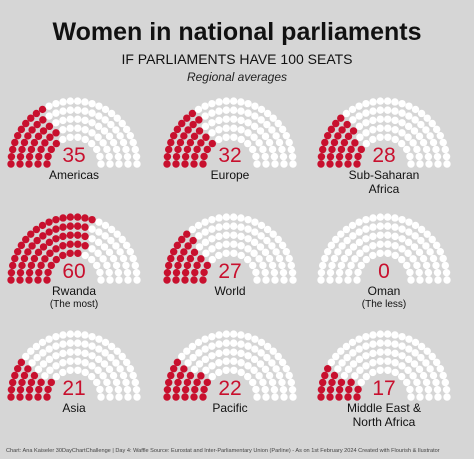 This screenshot has width=474, height=459. Describe the element at coordinates (237, 77) in the screenshot. I see `description: Regional averages` at that location.